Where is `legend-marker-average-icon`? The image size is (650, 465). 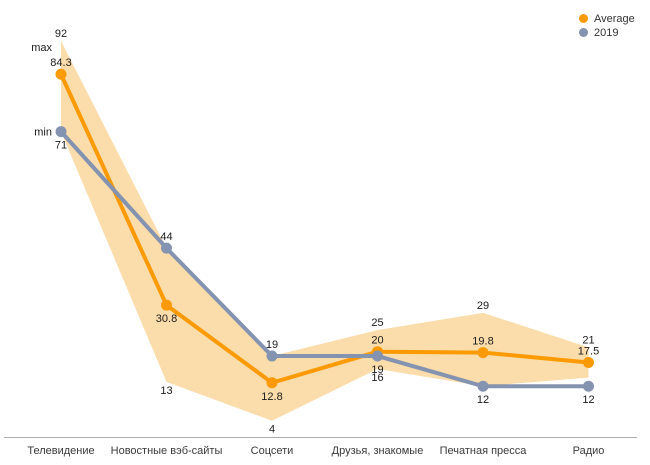 legend-marker-average-icon is located at coordinates (583, 18).